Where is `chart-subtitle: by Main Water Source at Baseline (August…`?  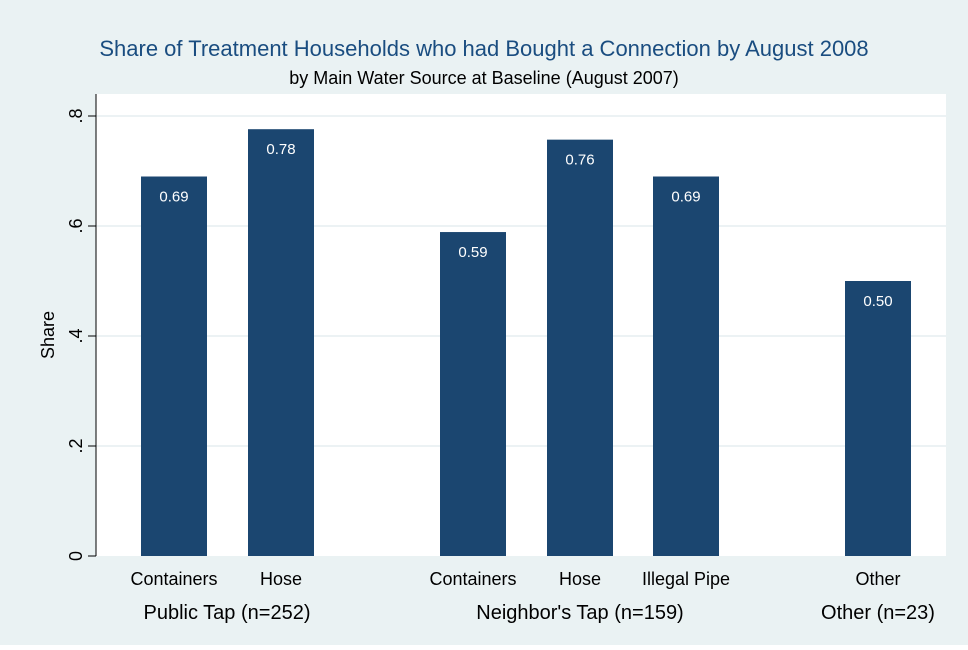
chart-subtitle: by Main Water Source at Baseline (August… is located at coordinates (484, 78).